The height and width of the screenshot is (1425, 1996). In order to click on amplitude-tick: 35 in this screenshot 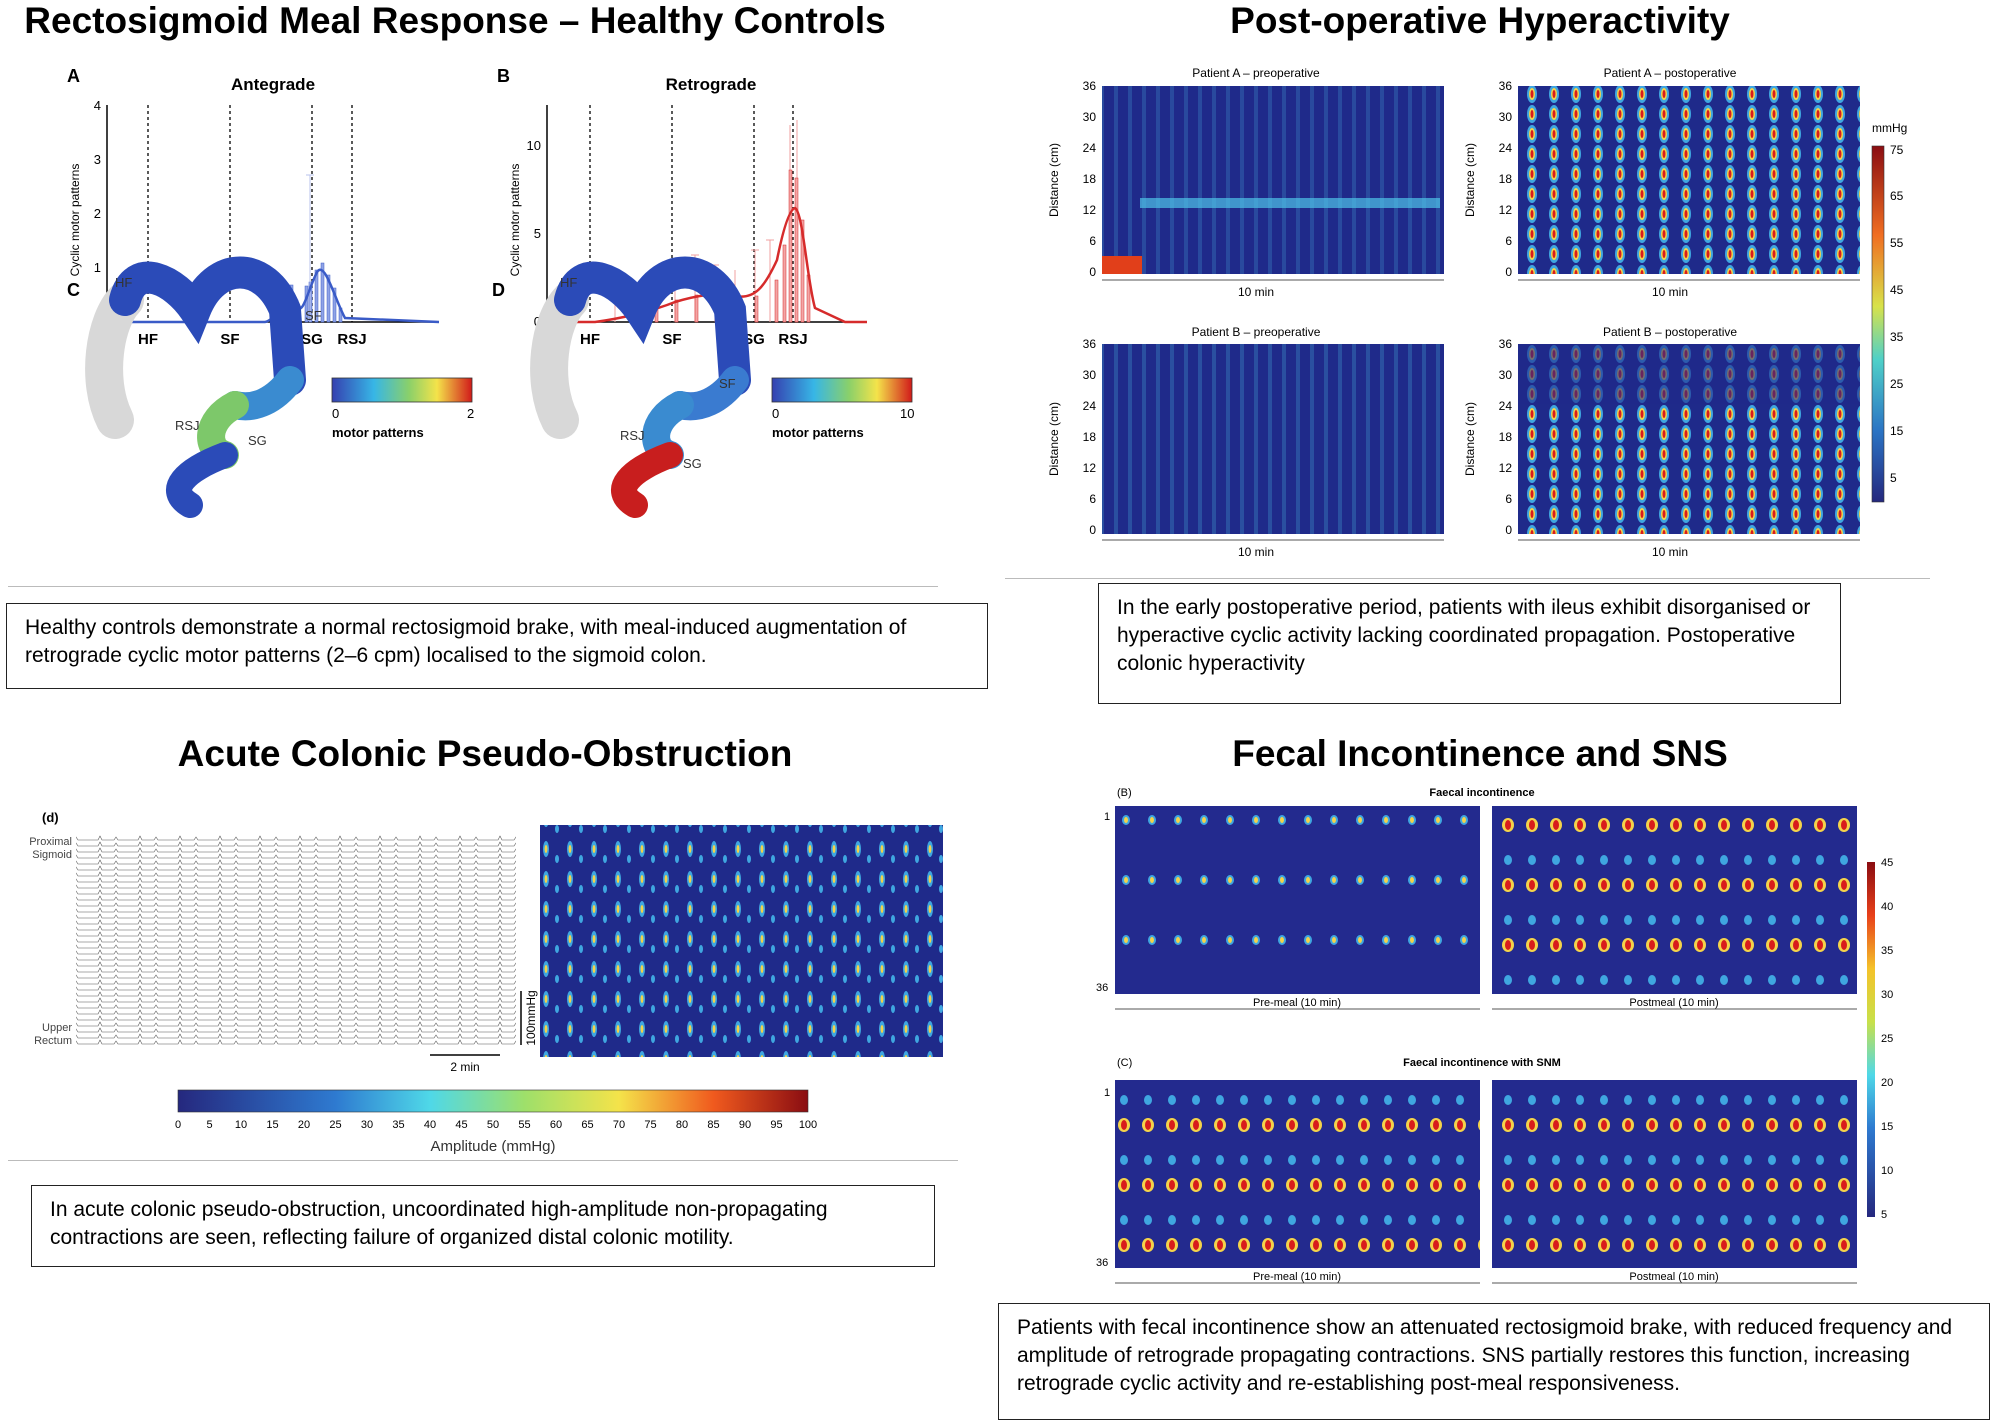, I will do `click(398, 1125)`.